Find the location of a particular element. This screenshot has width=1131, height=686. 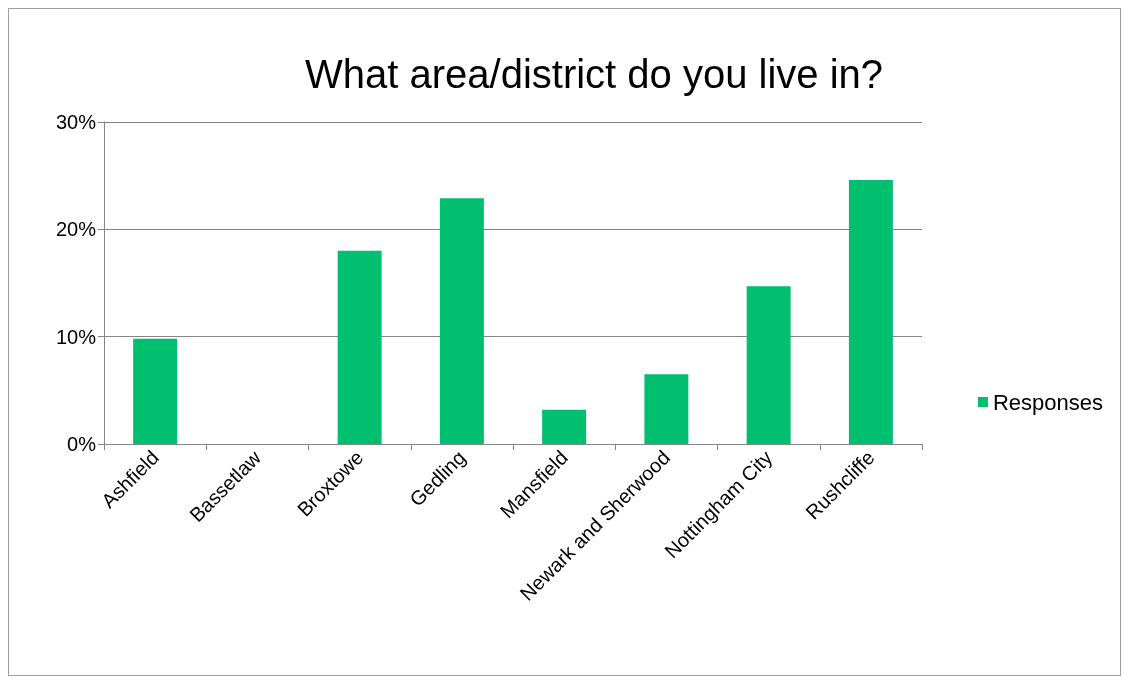

legend-label: Responses is located at coordinates (1048, 402).